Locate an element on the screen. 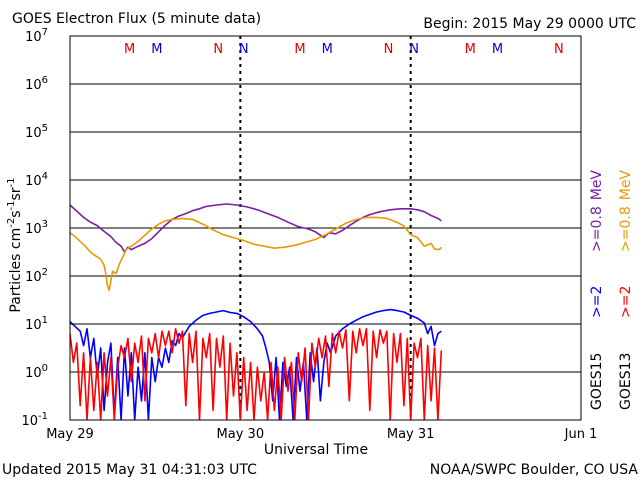 The width and height of the screenshot is (640, 480). marker-3: N is located at coordinates (244, 49).